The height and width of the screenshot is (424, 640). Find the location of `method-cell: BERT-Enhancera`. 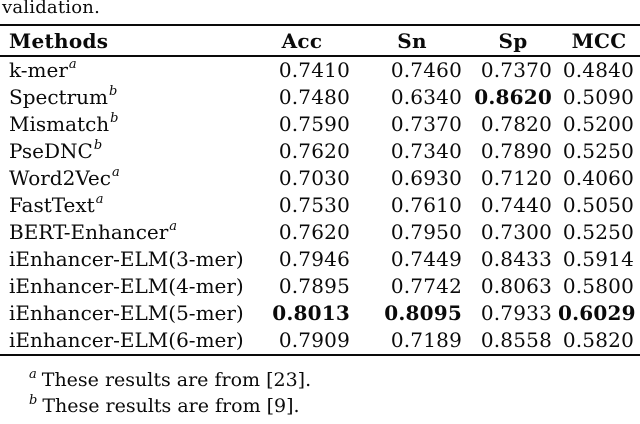

method-cell: BERT-Enhancera is located at coordinates (93, 231).